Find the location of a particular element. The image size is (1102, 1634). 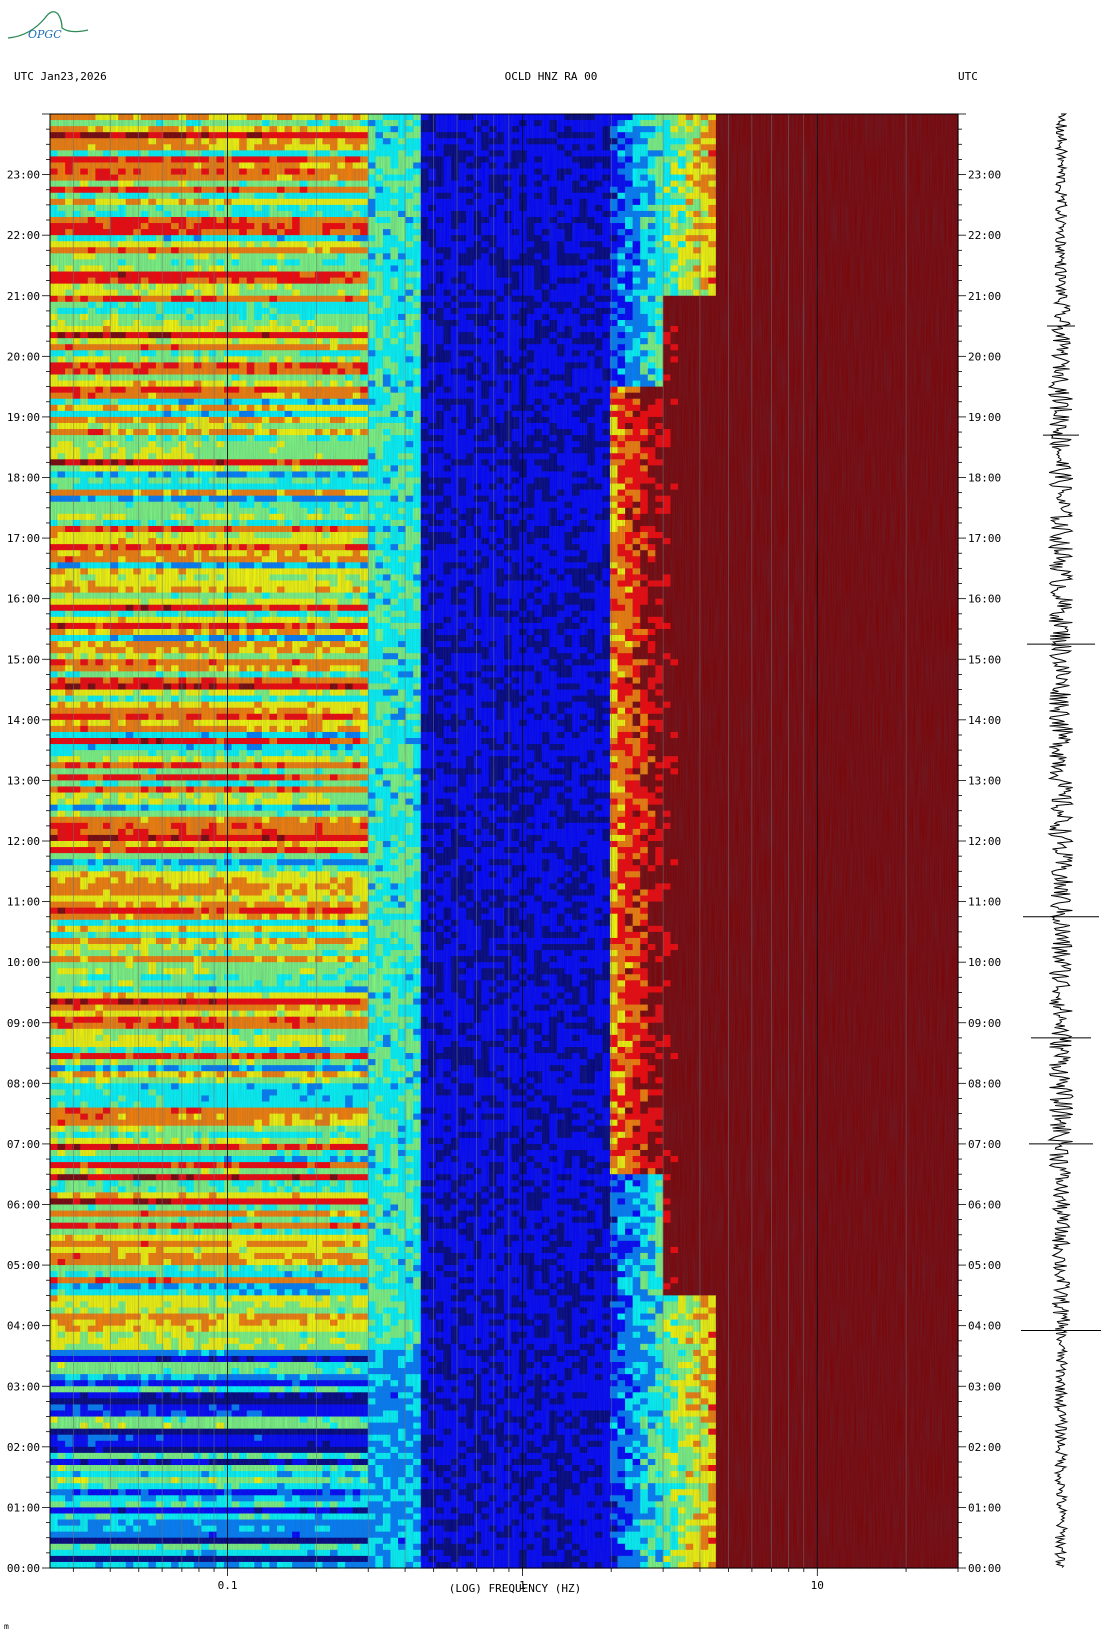

header-date-label: UTC Jan23,2026 is located at coordinates (60, 76).